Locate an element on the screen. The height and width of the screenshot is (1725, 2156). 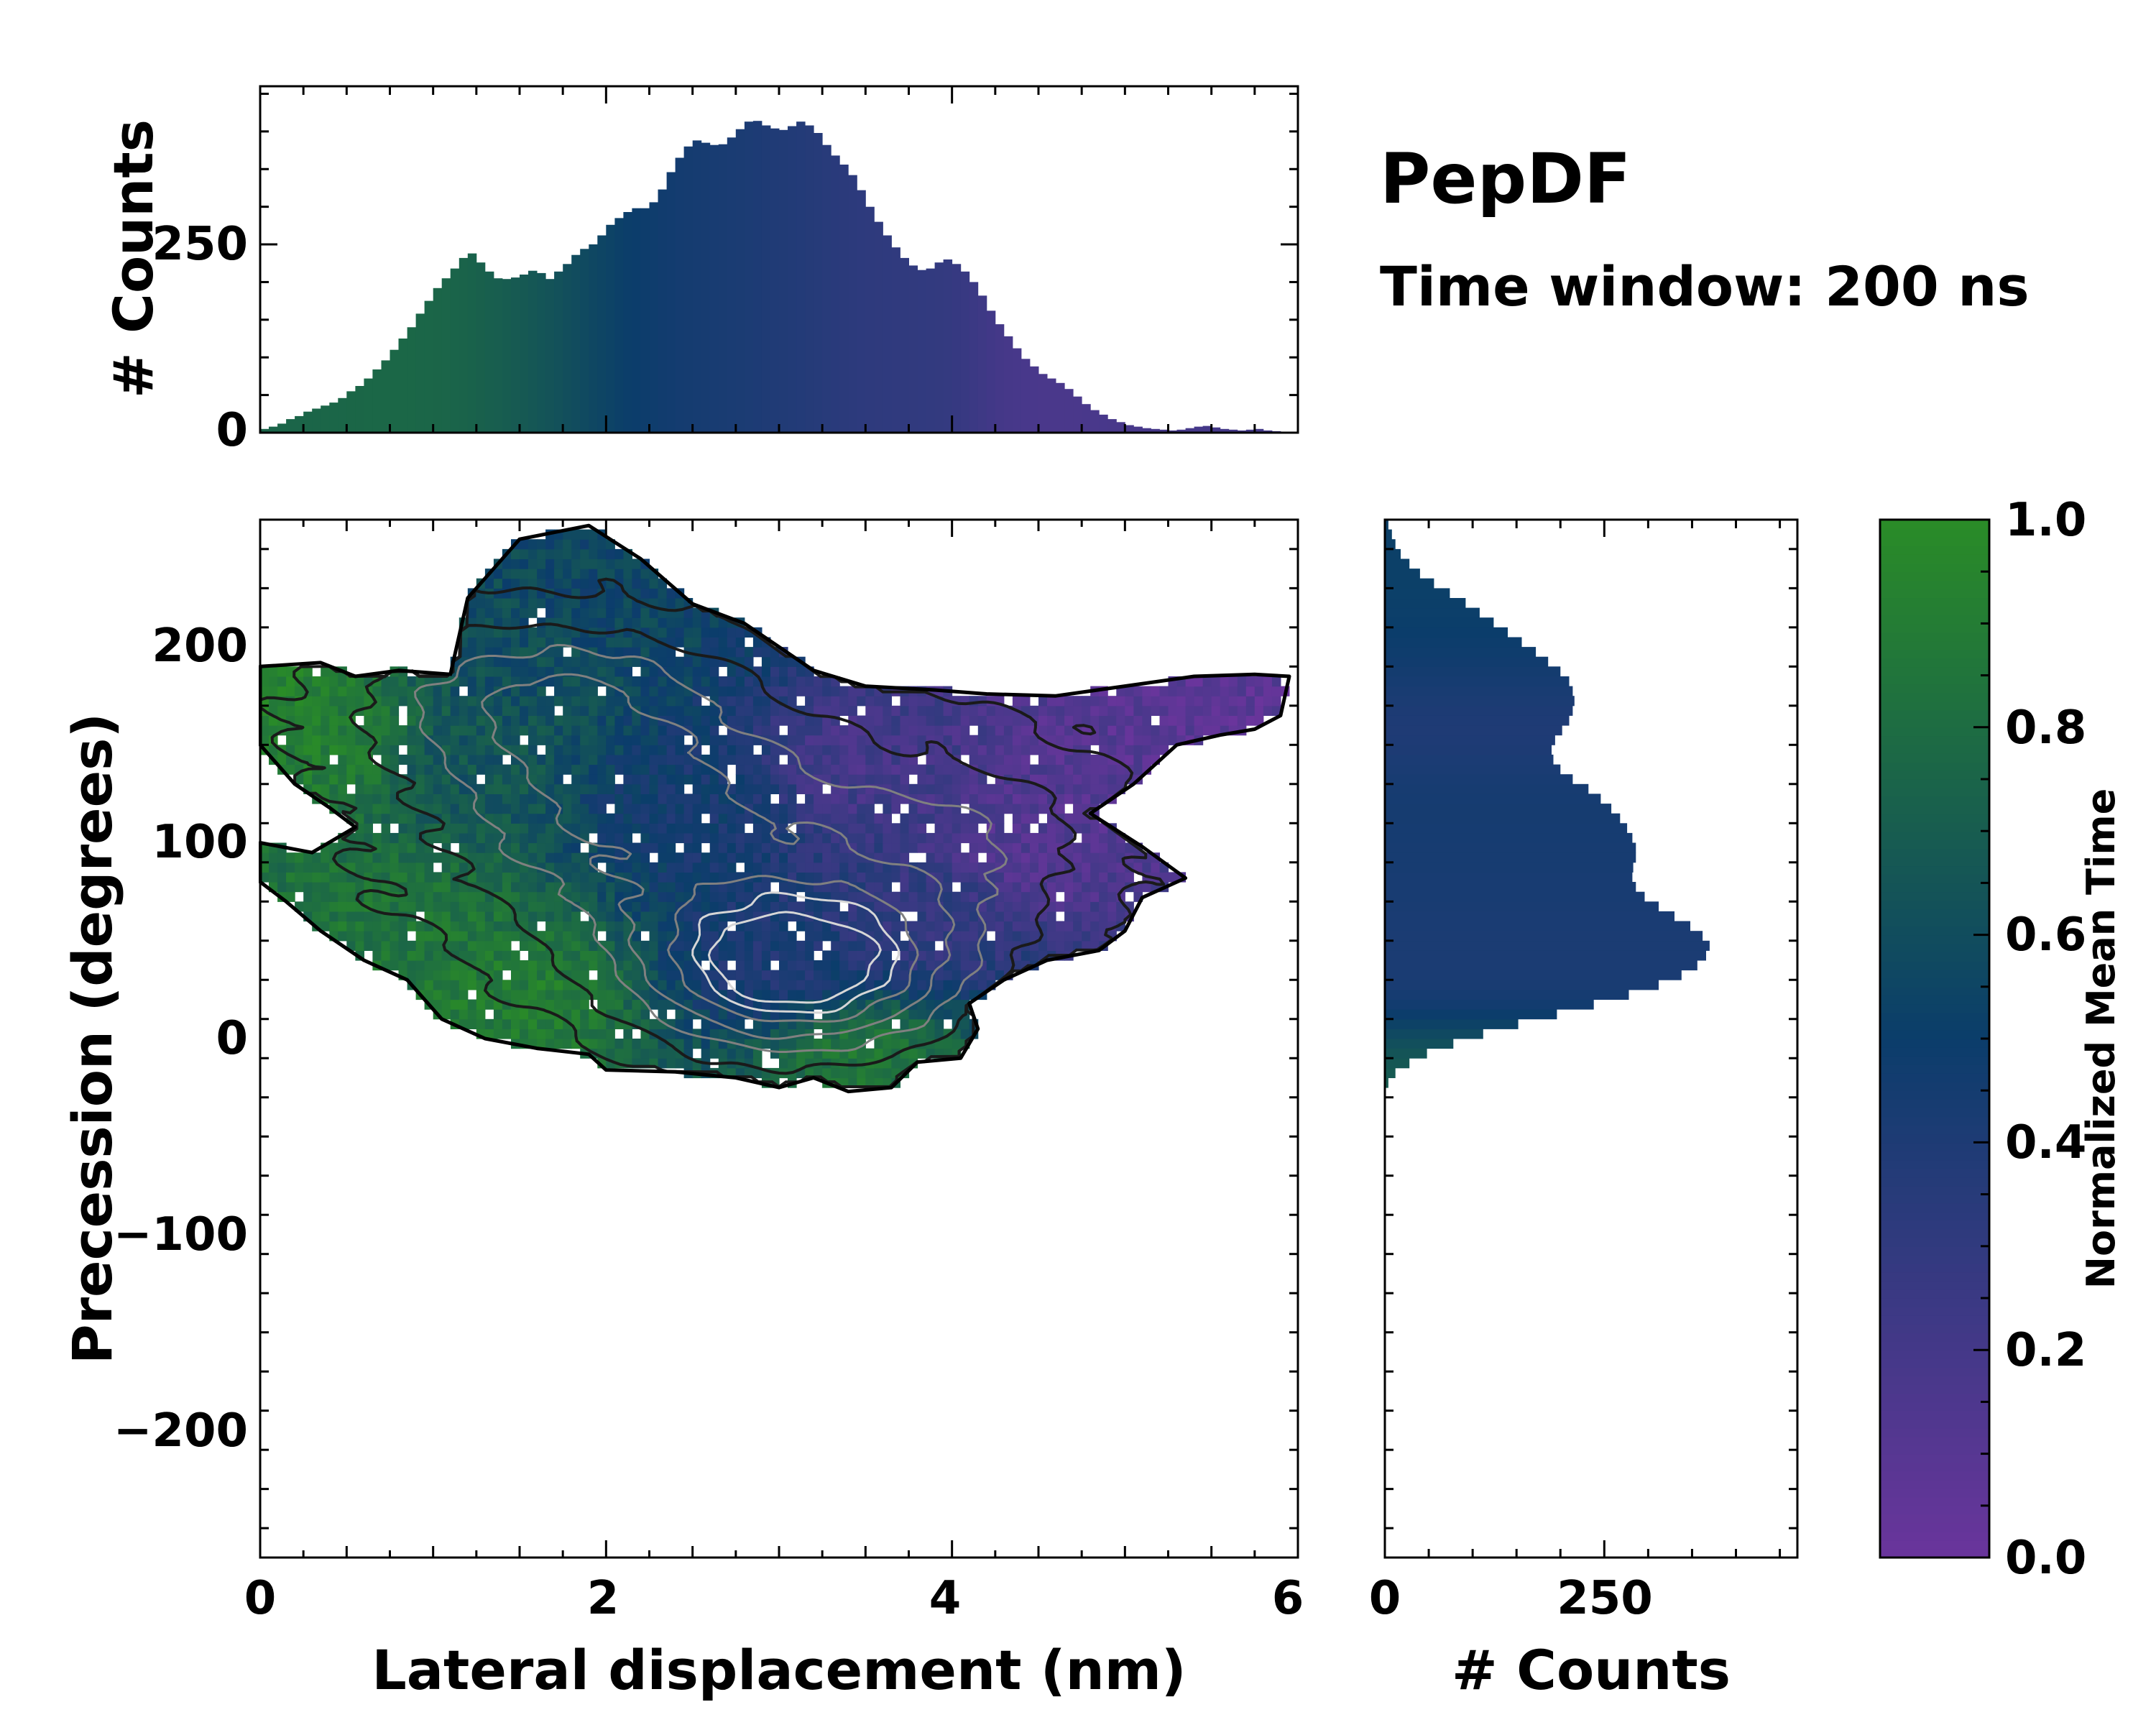
chart-subtitle: Time window: 200 ns is located at coordinates (1705, 286).